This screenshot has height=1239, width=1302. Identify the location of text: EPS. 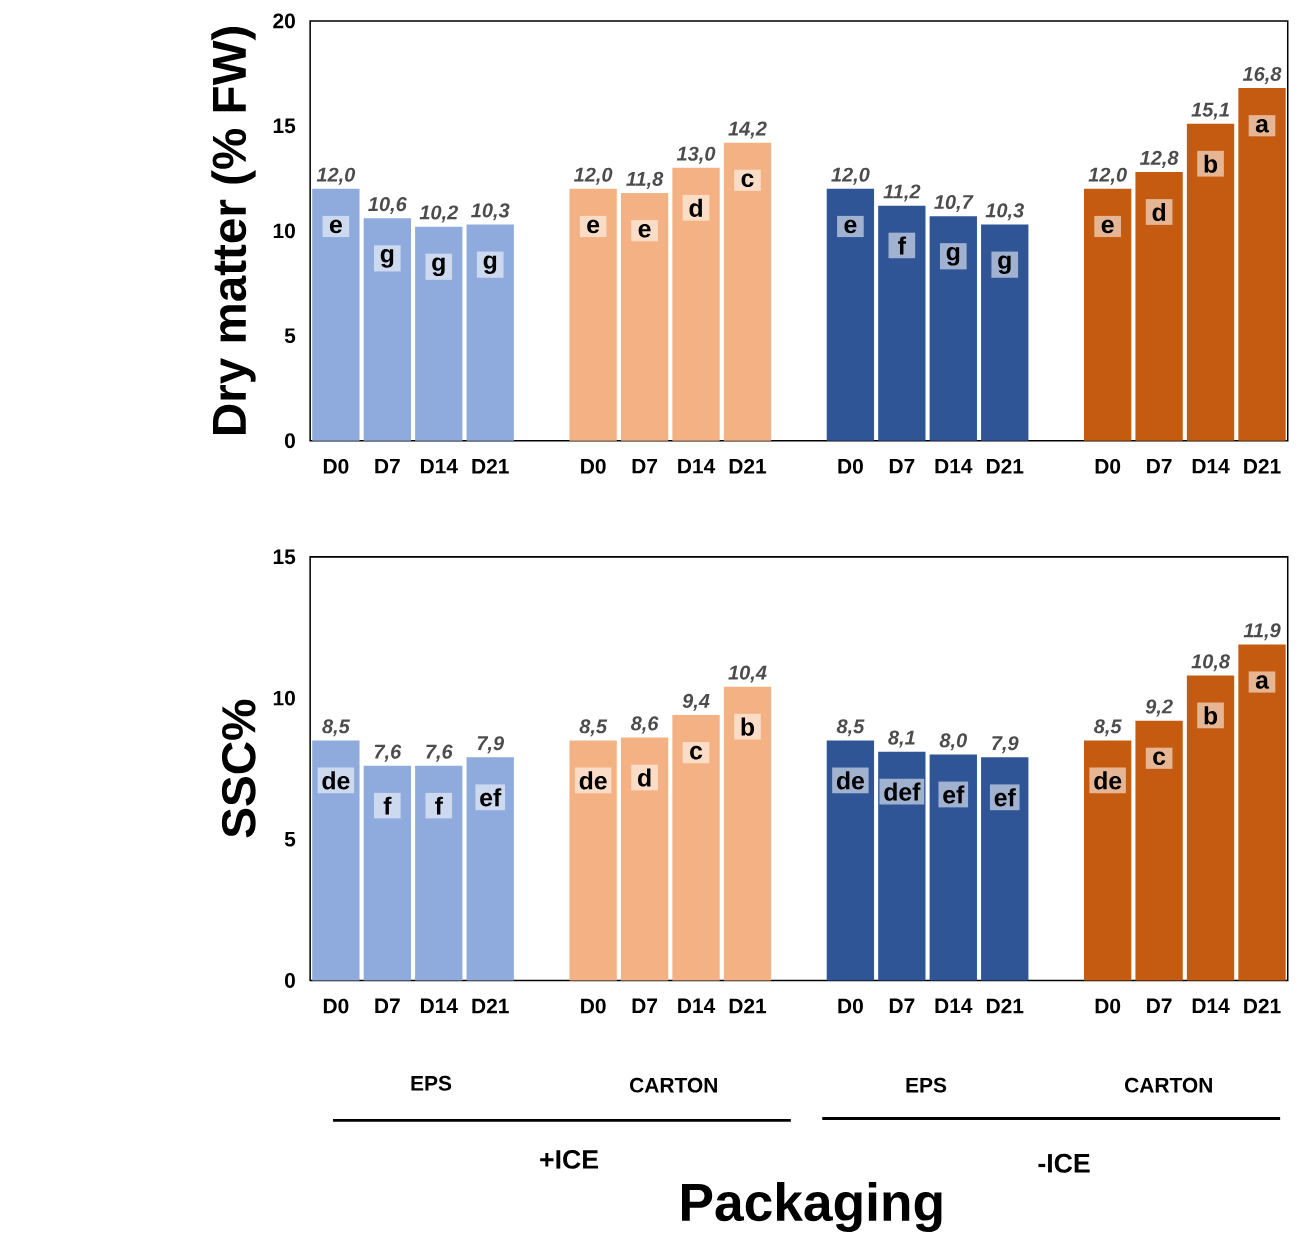
(431, 1083).